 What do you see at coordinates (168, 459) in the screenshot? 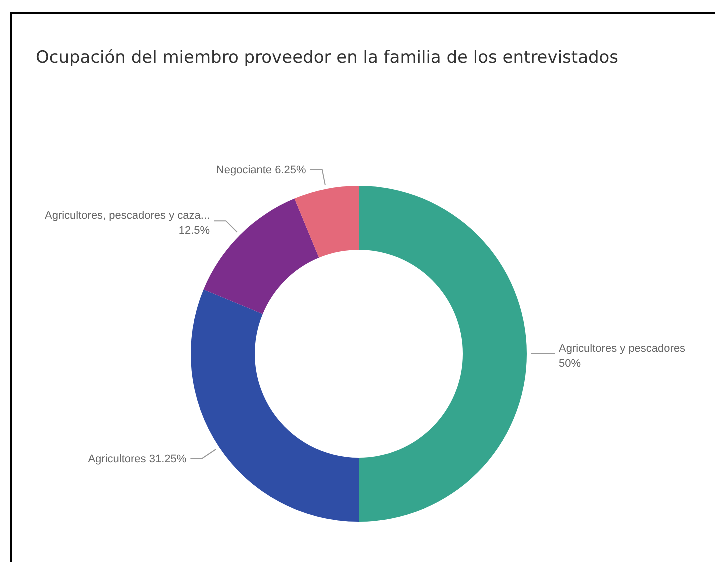
I see `data-label: 31.25%` at bounding box center [168, 459].